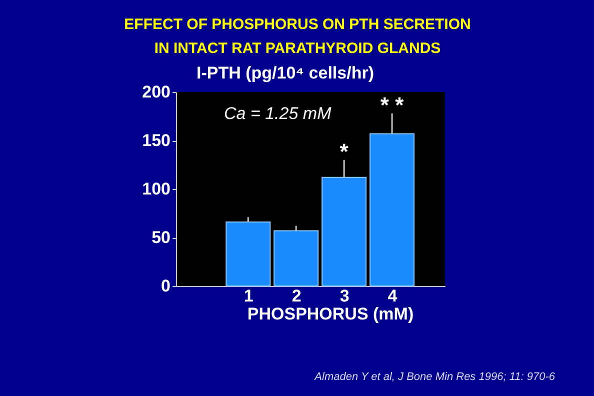 This screenshot has height=396, width=594. Describe the element at coordinates (249, 296) in the screenshot. I see `x-tick-label: 1` at that location.